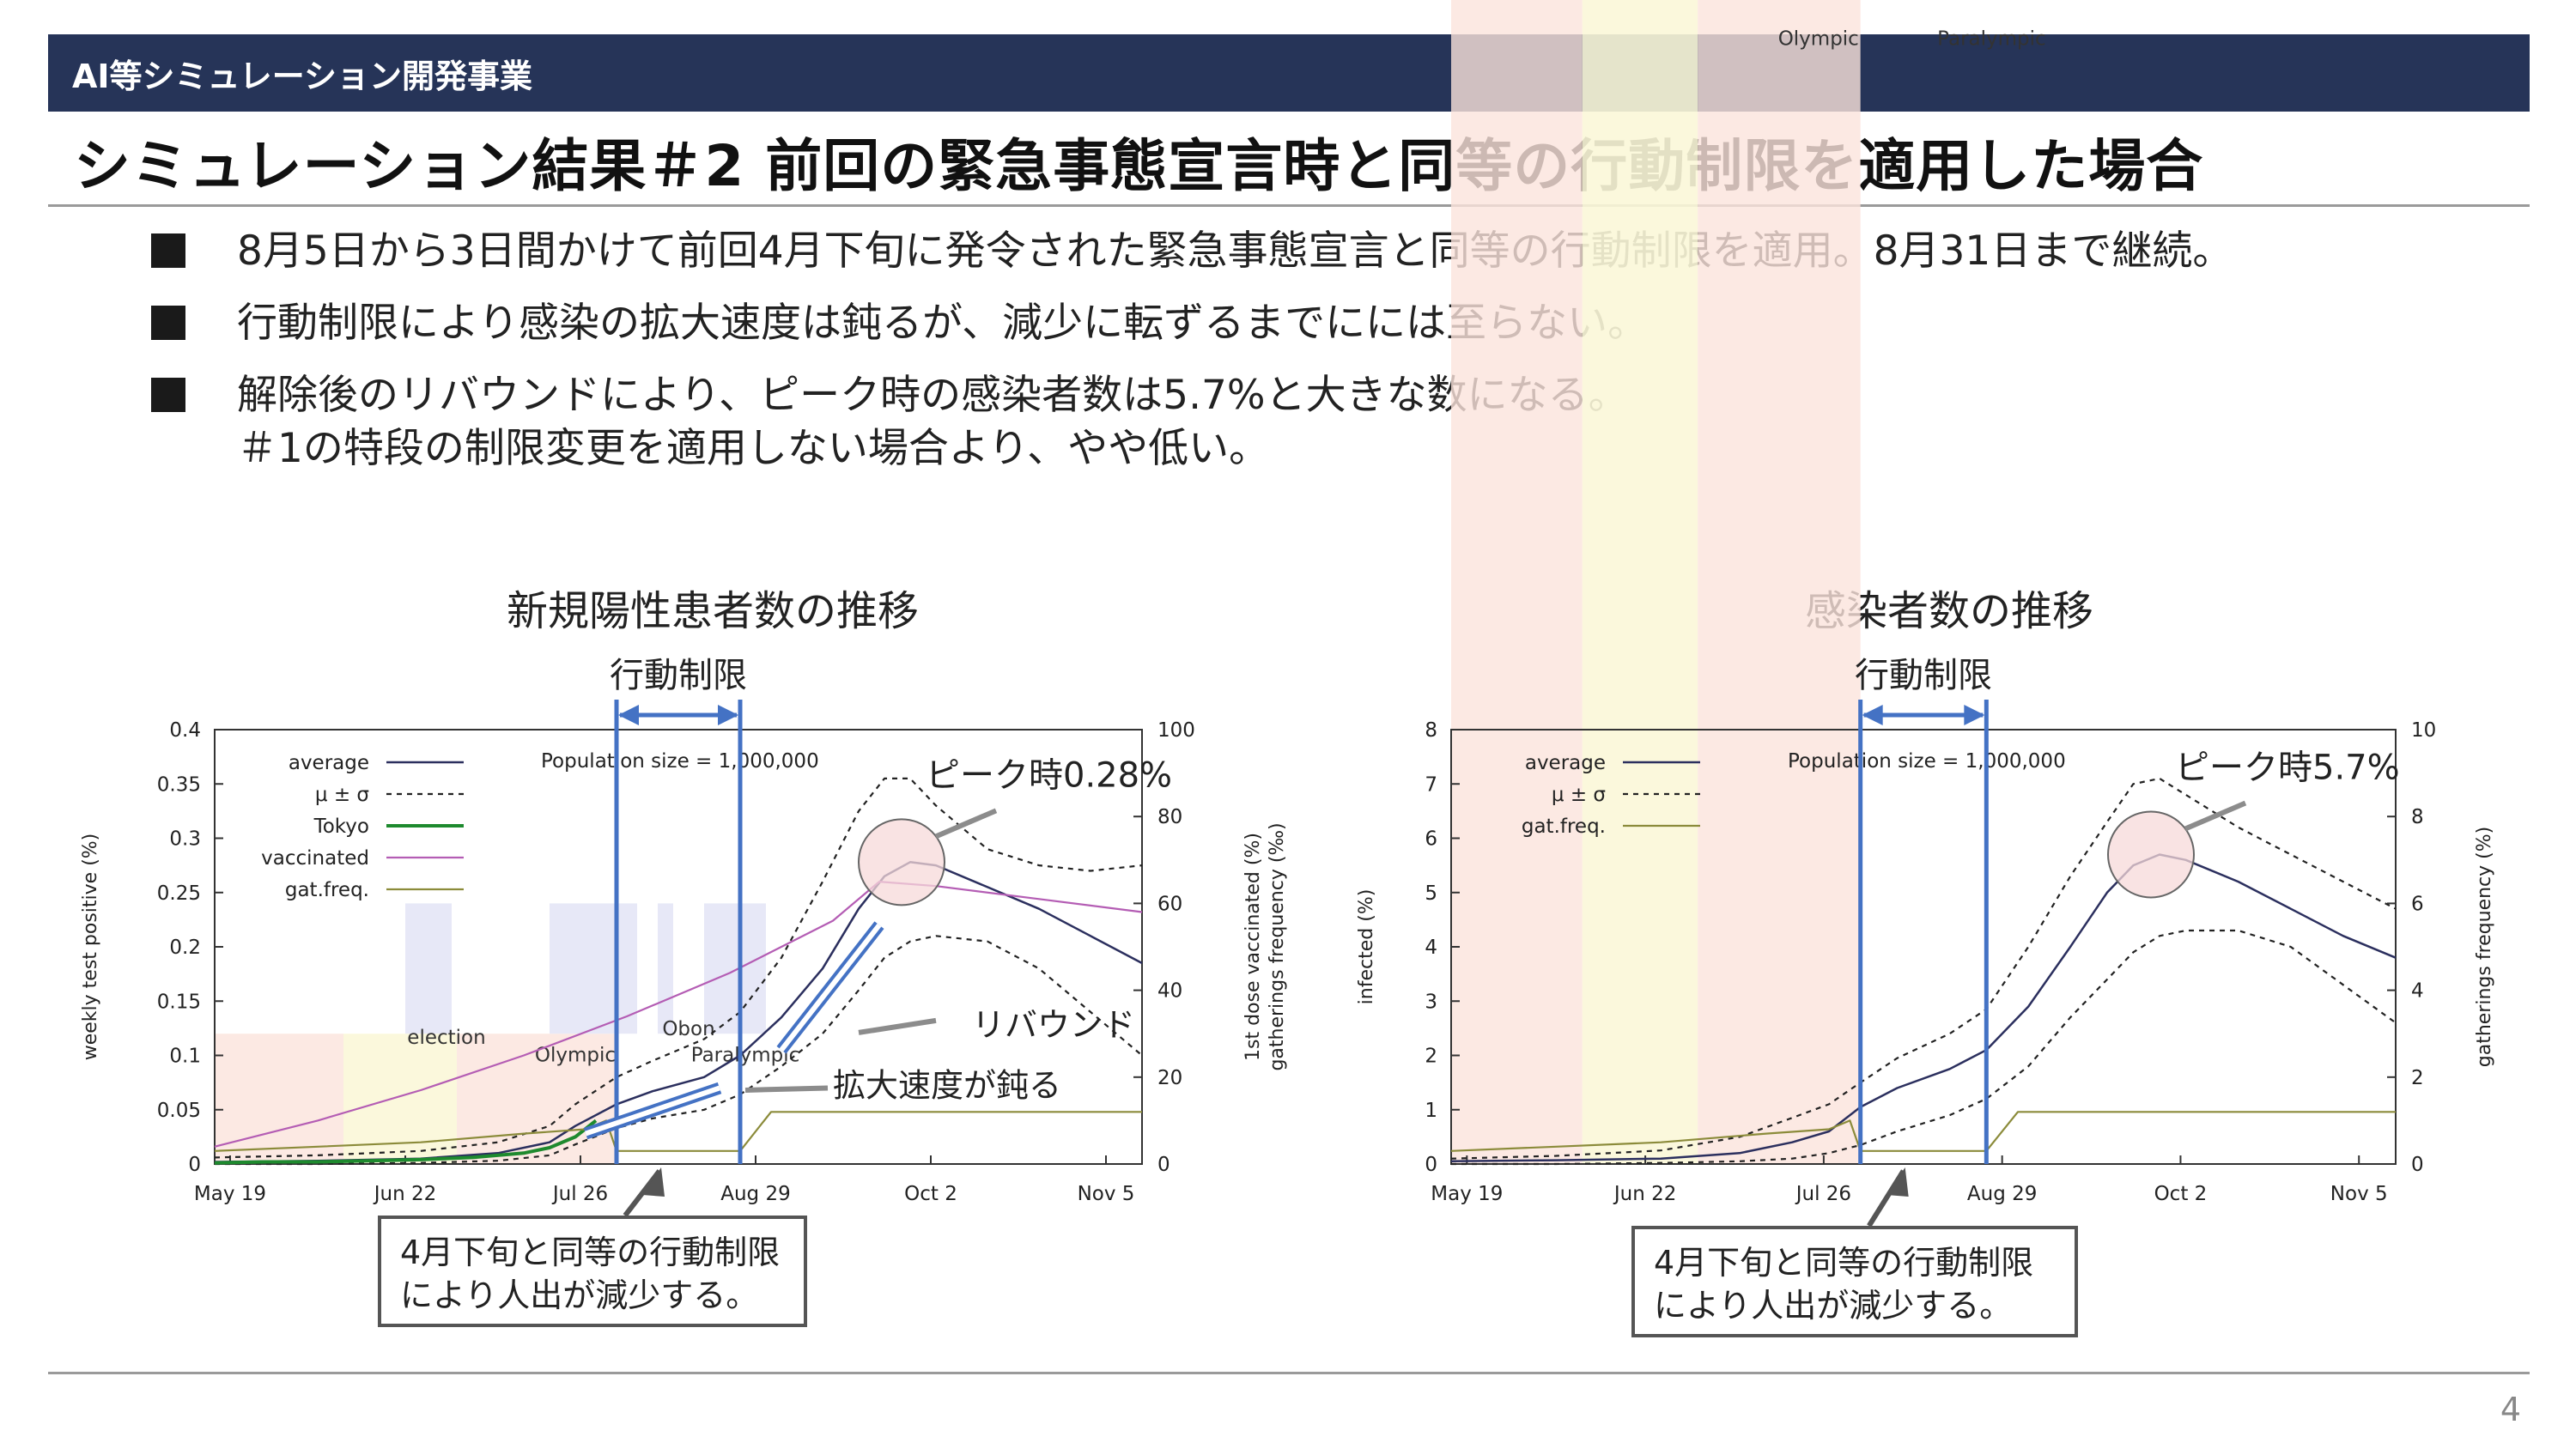 The image size is (2576, 1449). Describe the element at coordinates (1872, 715) in the screenshot. I see `right-arrowhead-left` at that location.